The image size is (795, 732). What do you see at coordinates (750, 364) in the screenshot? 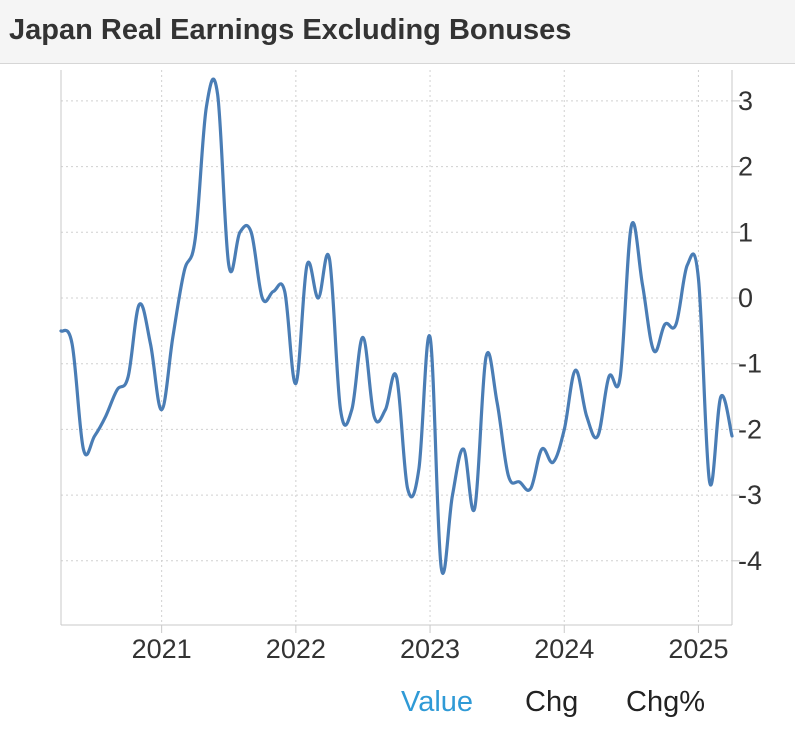
I see `y-tick-label: -1` at bounding box center [750, 364].